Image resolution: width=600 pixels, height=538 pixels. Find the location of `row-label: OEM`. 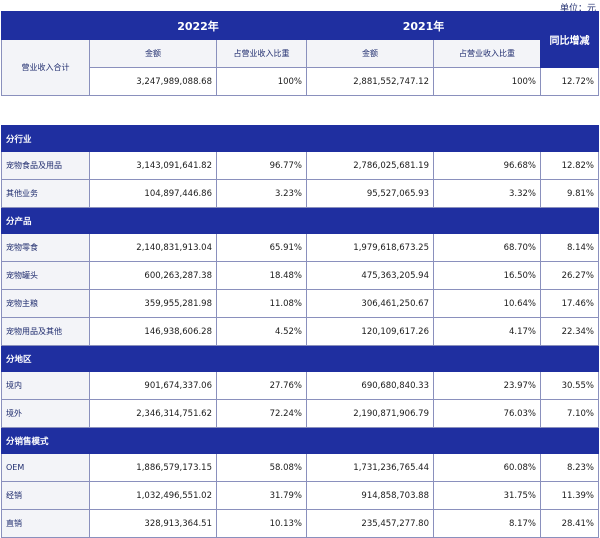

row-label: OEM is located at coordinates (45, 467).